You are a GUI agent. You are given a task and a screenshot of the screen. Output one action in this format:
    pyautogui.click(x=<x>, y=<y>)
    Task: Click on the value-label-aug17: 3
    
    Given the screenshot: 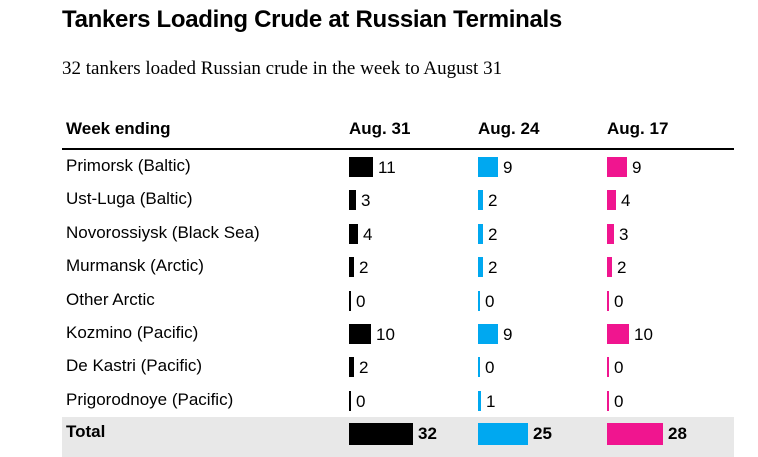 What is the action you would take?
    pyautogui.click(x=624, y=234)
    